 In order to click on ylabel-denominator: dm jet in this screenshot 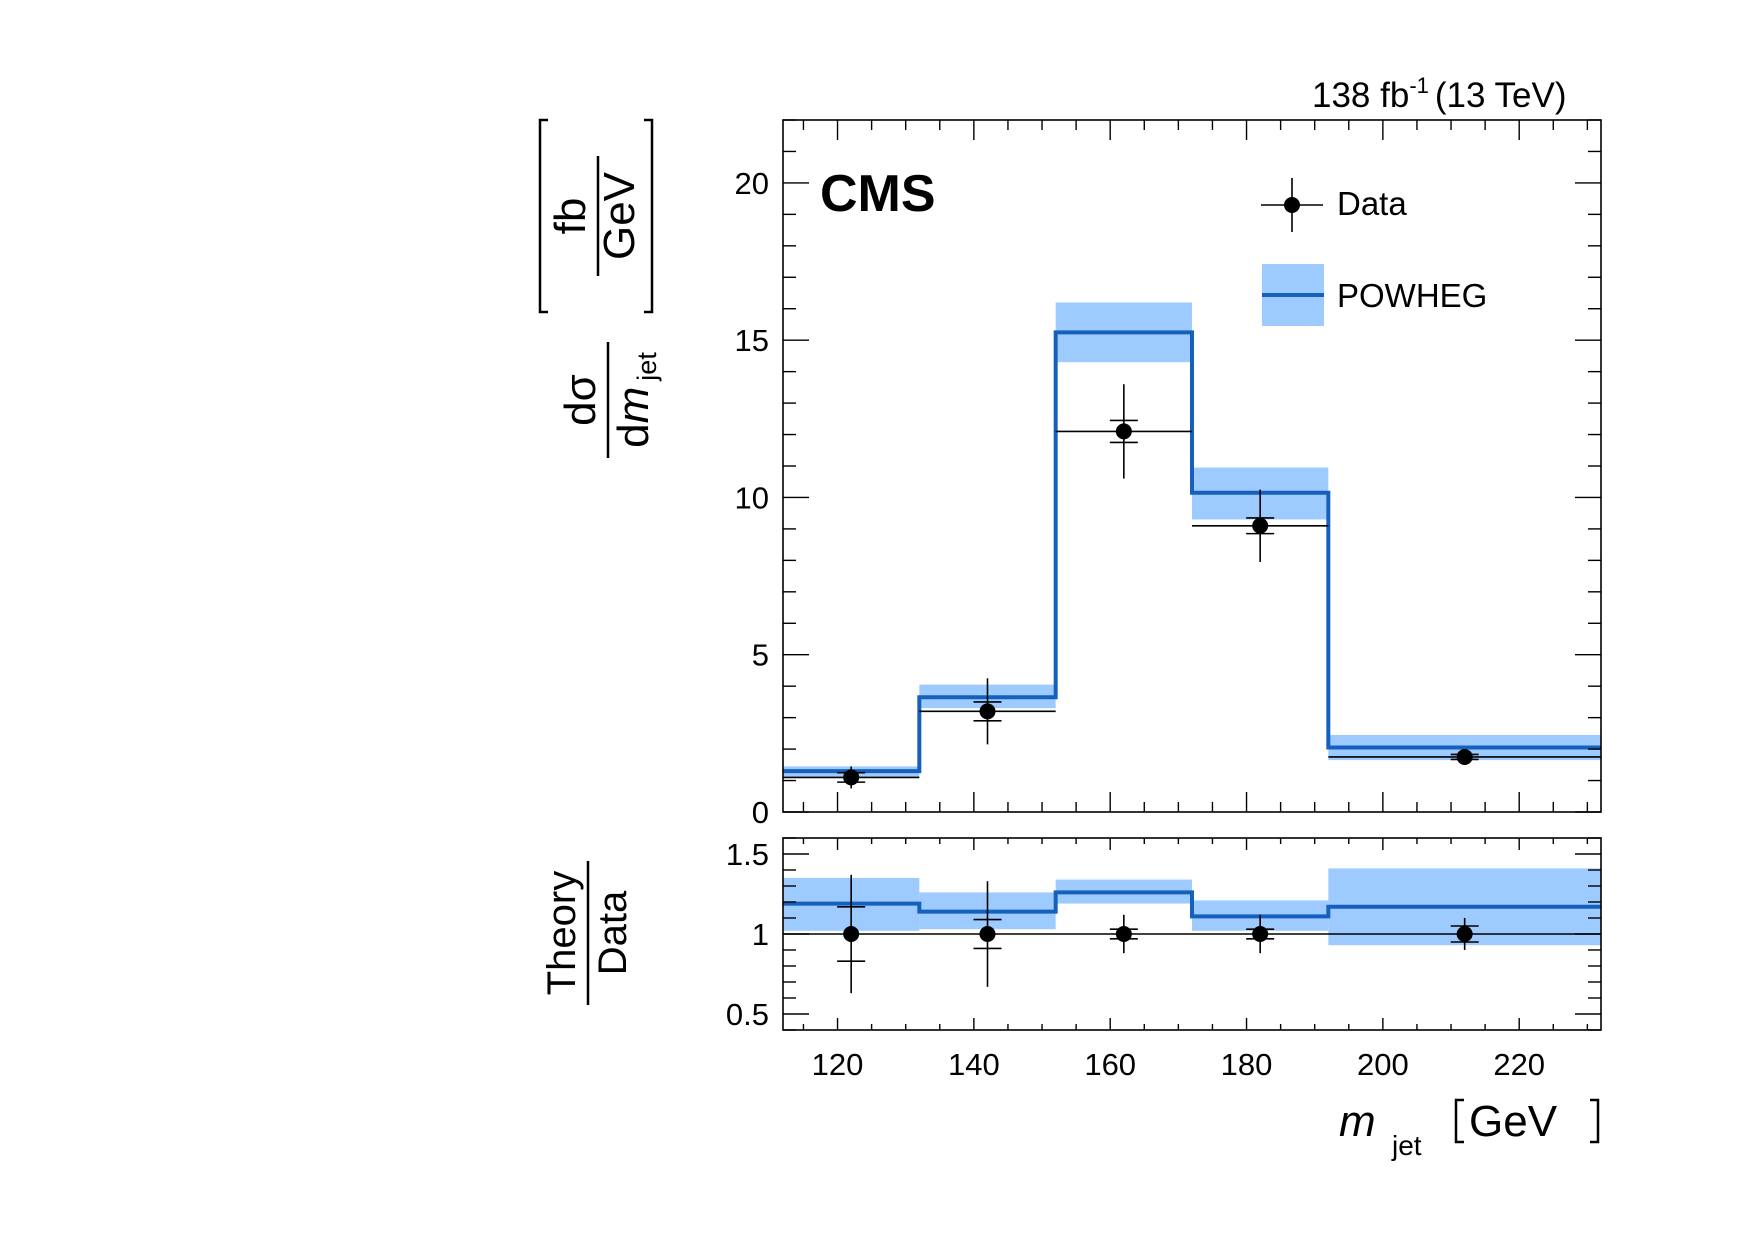, I will do `click(635, 400)`.